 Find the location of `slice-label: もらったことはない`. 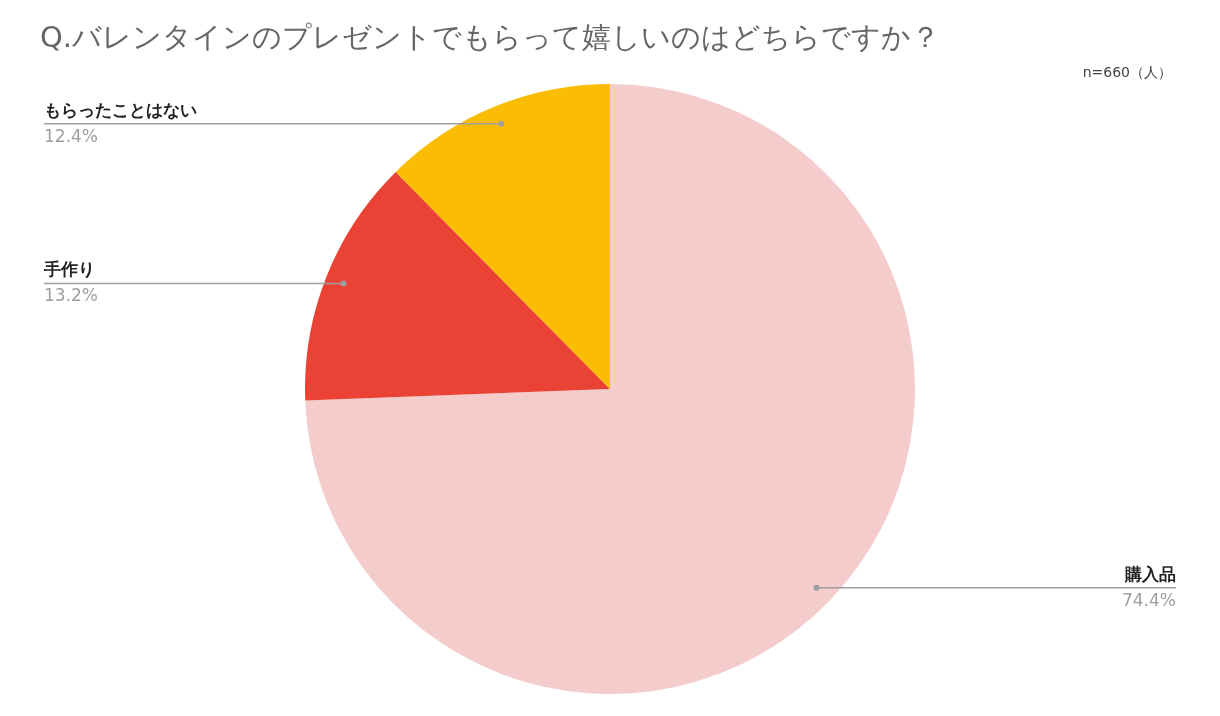

slice-label: もらったことはない is located at coordinates (120, 109).